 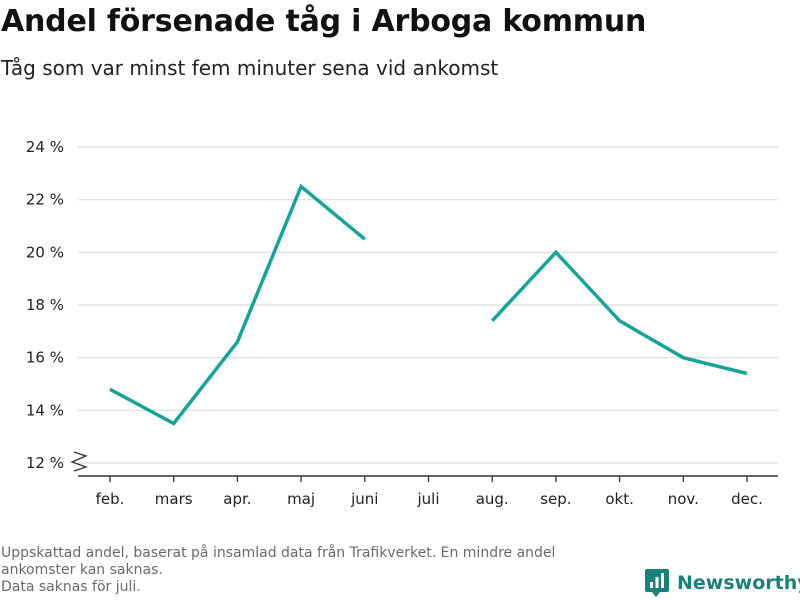 I want to click on x-tick-label: juni, so click(x=364, y=499).